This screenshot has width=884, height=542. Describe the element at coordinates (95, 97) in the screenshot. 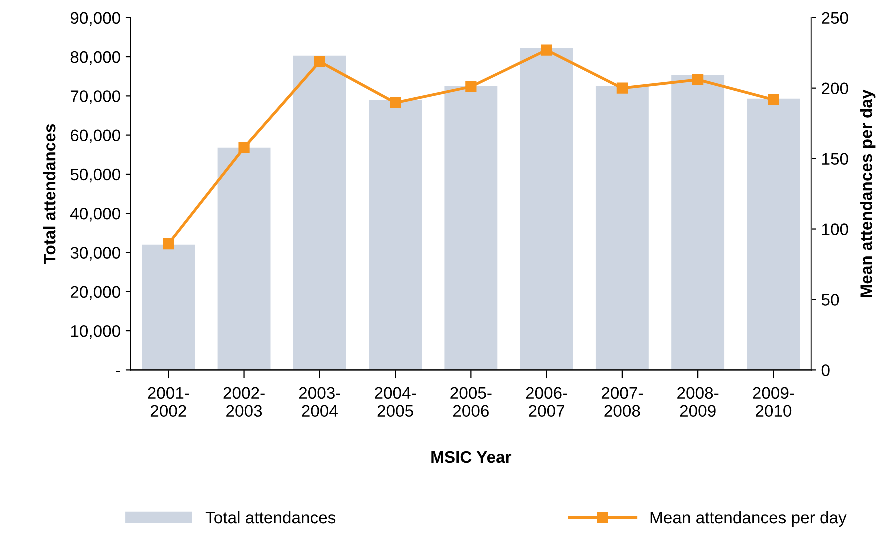

I see `y-tick-label: 70,000` at that location.